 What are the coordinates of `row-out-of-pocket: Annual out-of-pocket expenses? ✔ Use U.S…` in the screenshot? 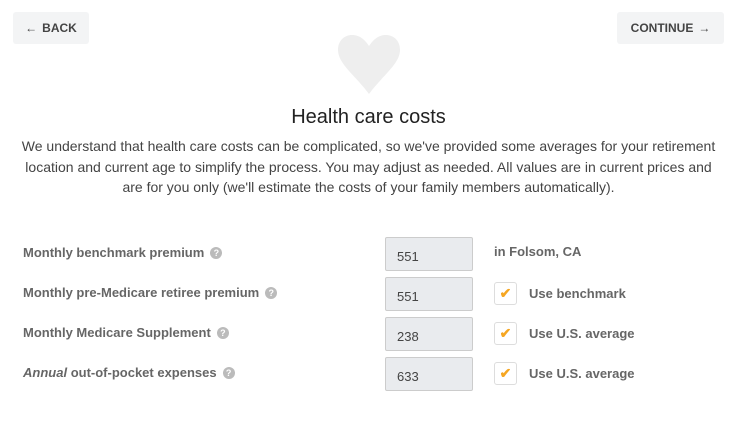 It's located at (368, 374).